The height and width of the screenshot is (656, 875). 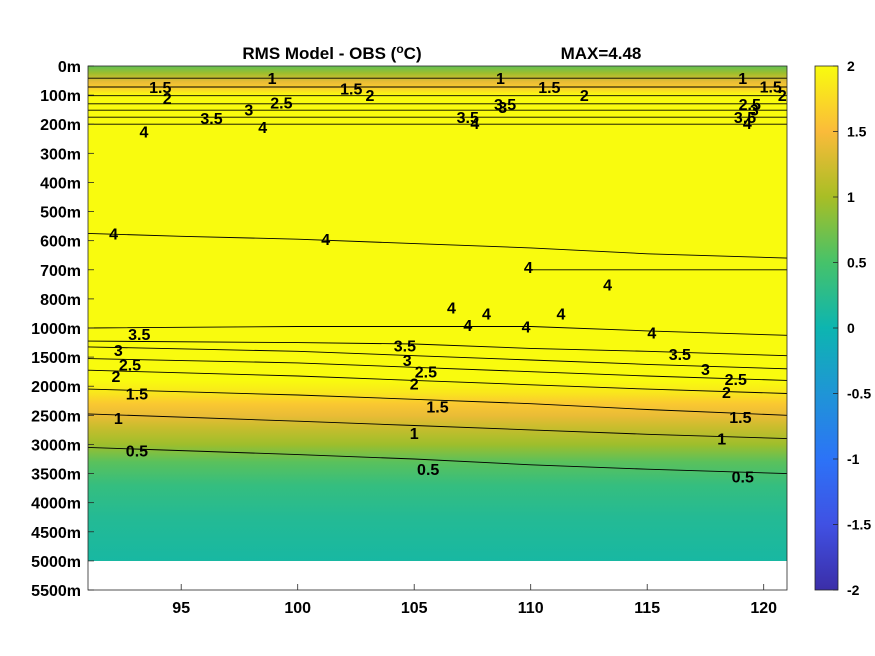 I want to click on x-tick-label: 120, so click(x=763, y=608).